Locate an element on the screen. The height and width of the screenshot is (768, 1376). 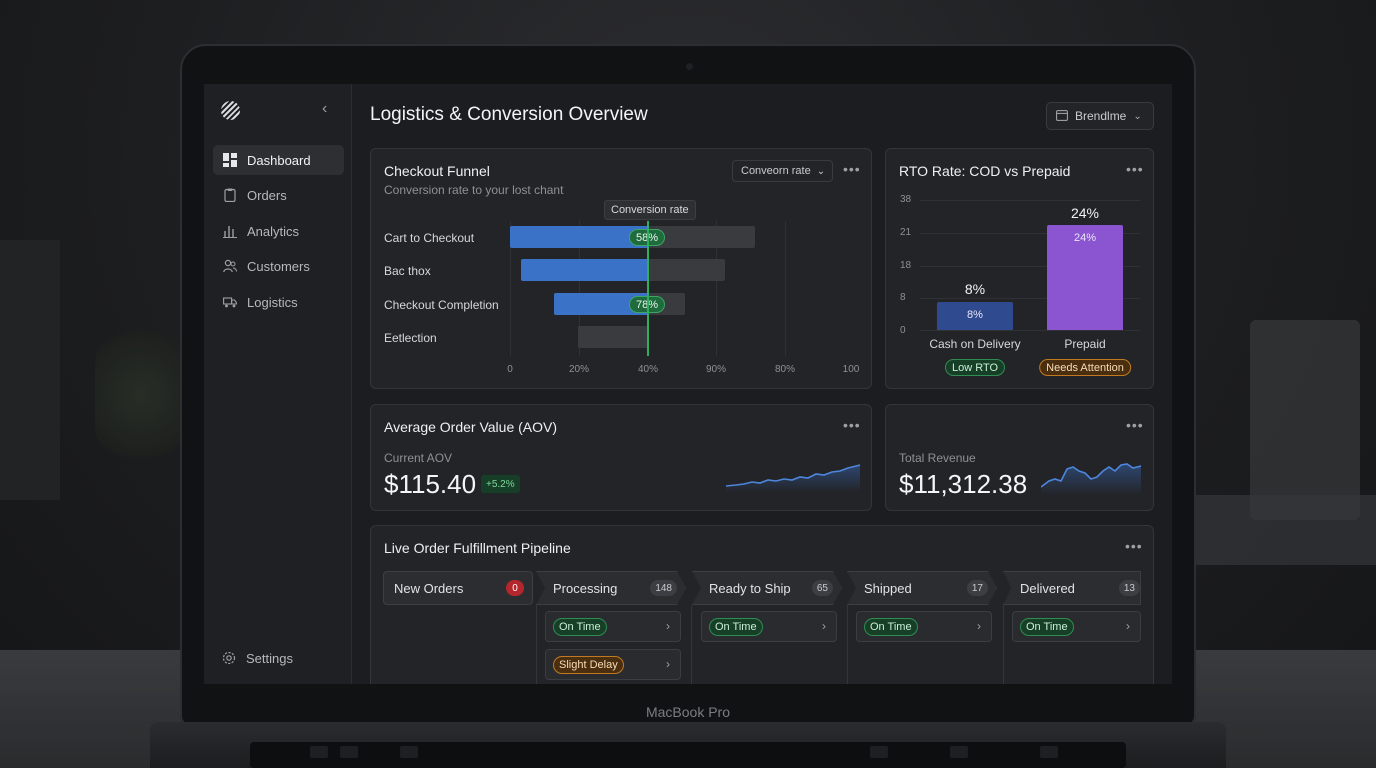
sidebar-item-label: Logistics is located at coordinates (272, 302).